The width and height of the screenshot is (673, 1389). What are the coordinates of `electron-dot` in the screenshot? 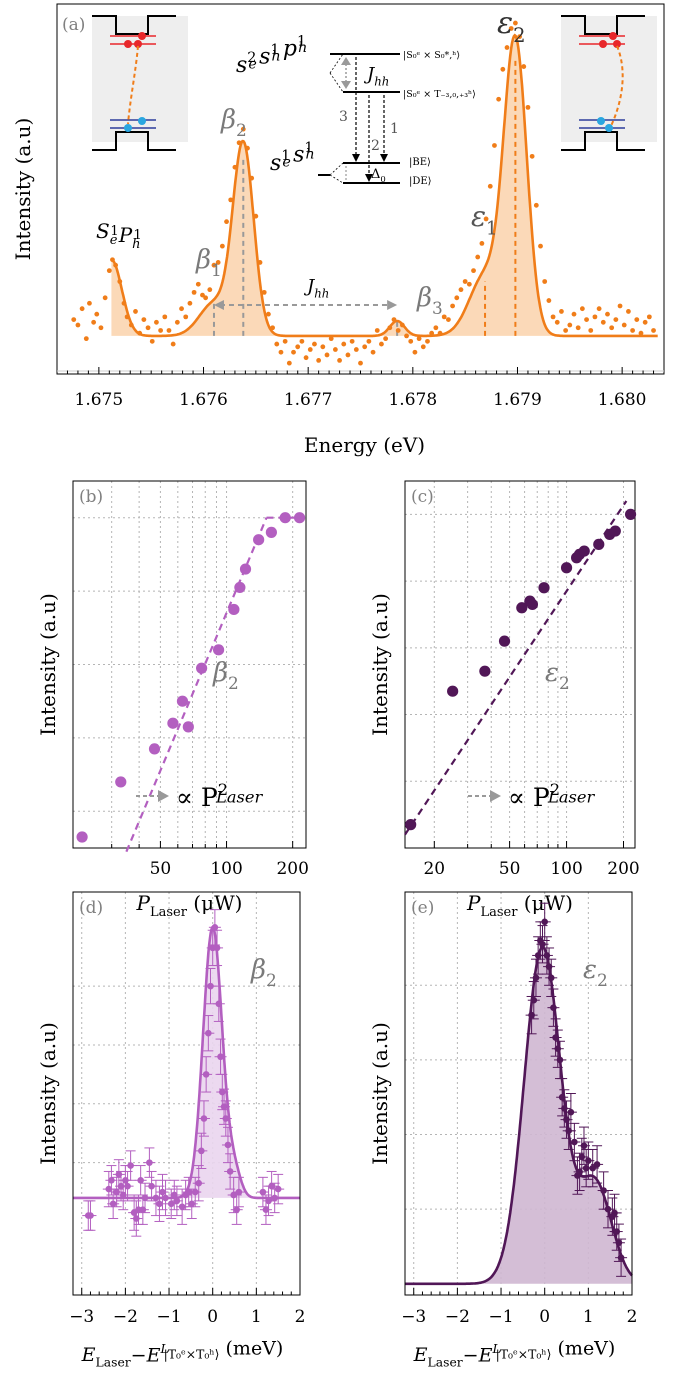 It's located at (617, 44).